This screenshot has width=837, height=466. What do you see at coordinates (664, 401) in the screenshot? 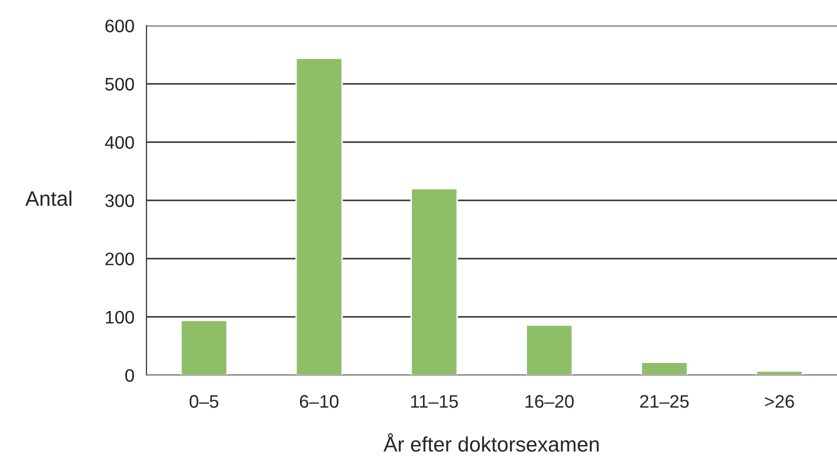
I see `x-tick-label: 21–25` at bounding box center [664, 401].